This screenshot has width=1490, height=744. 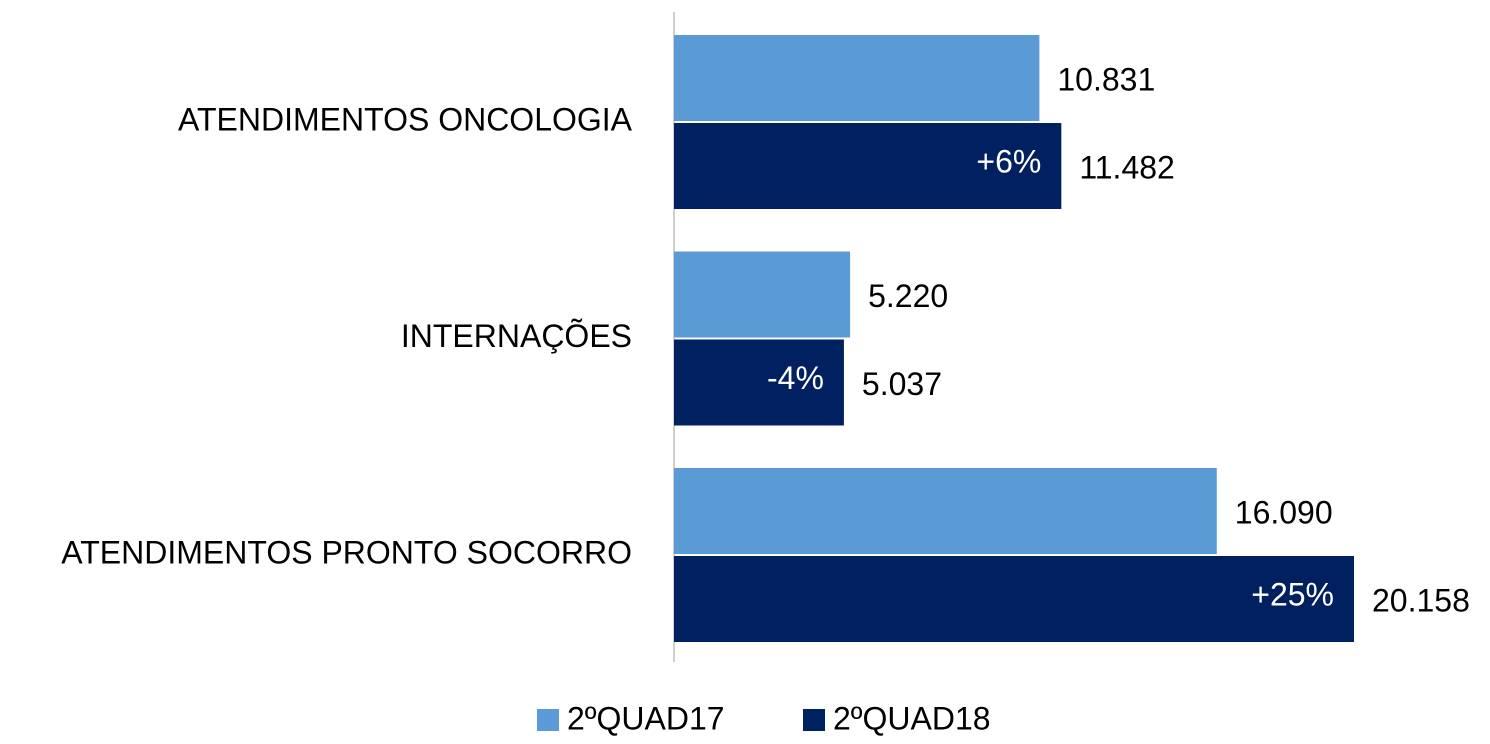 I want to click on data-label: 5.037, so click(x=902, y=384).